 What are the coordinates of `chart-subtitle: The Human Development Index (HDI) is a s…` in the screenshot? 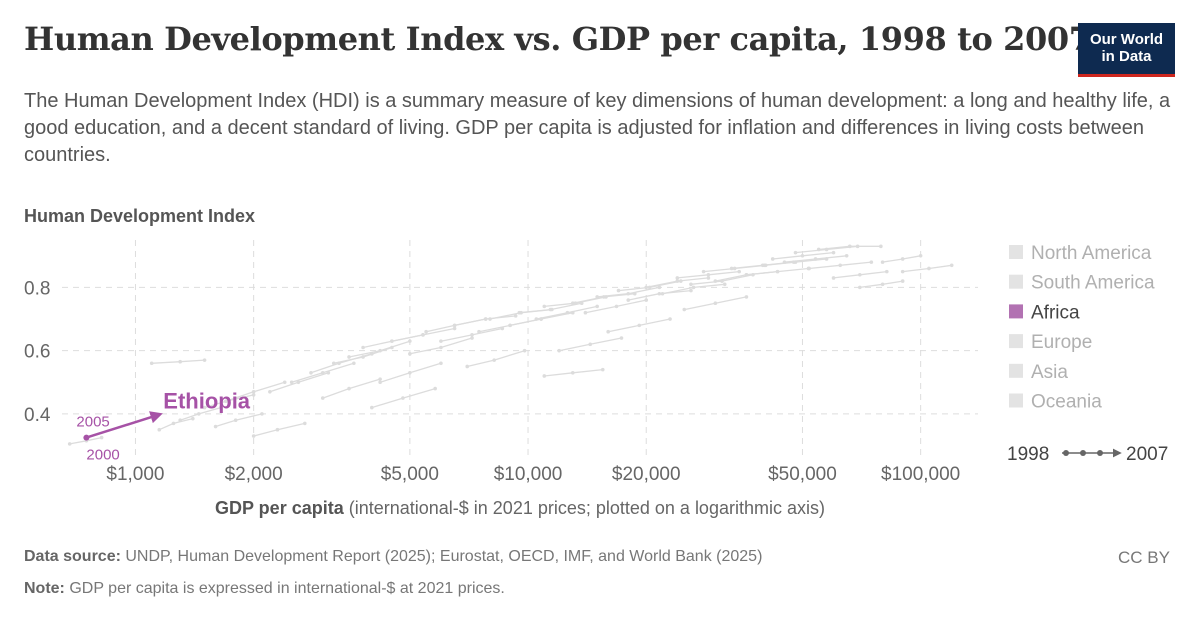 It's located at (597, 128).